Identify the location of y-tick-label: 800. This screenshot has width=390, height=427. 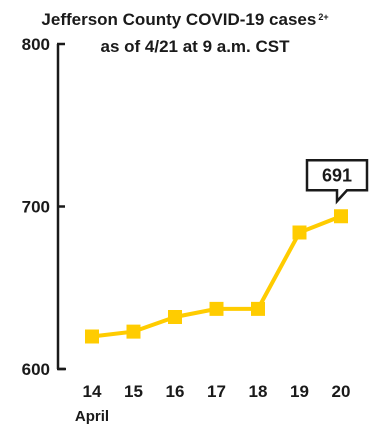
(36, 44).